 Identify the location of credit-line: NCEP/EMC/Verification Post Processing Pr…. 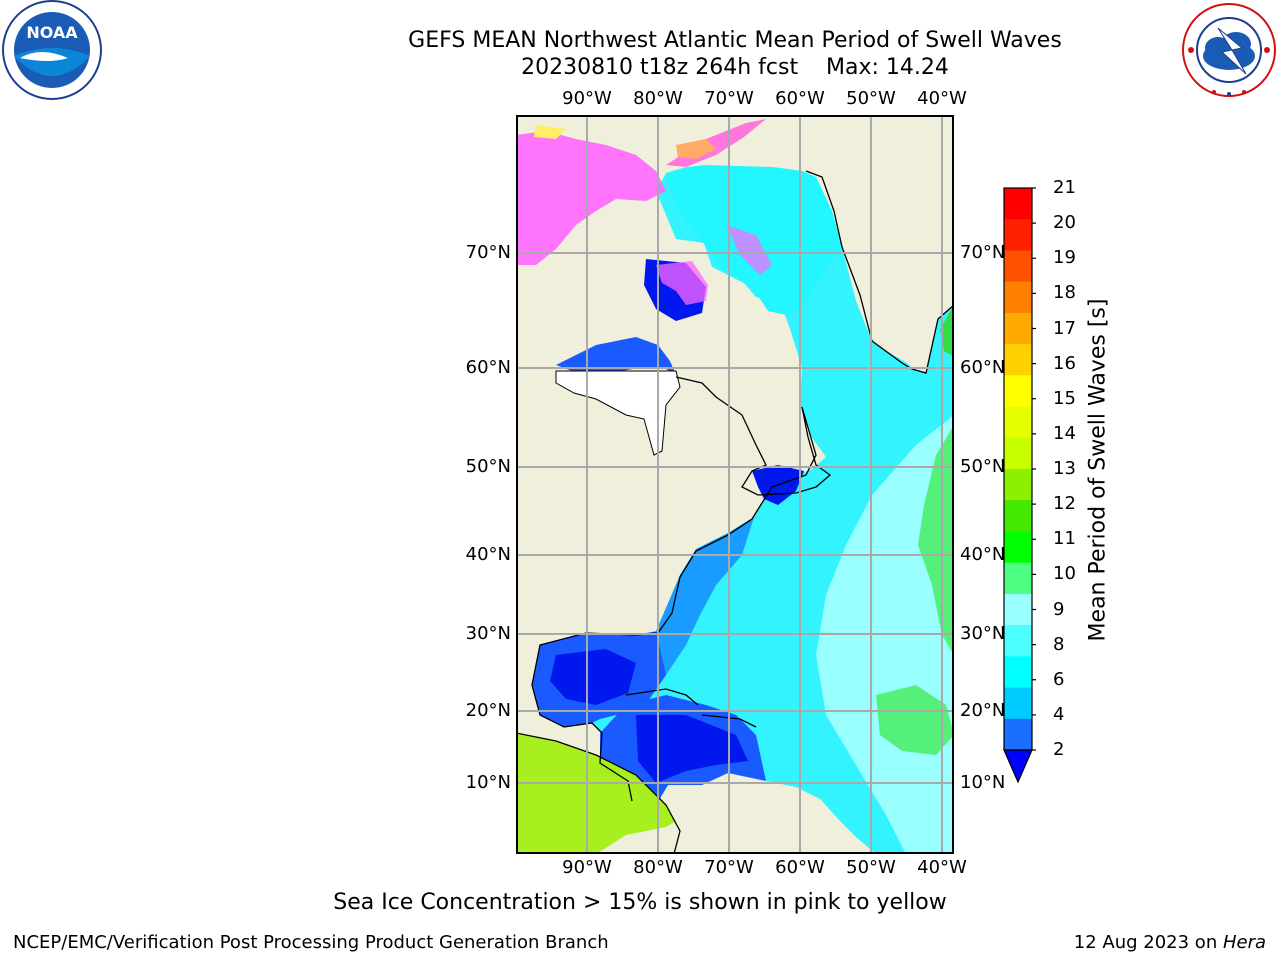
(311, 942).